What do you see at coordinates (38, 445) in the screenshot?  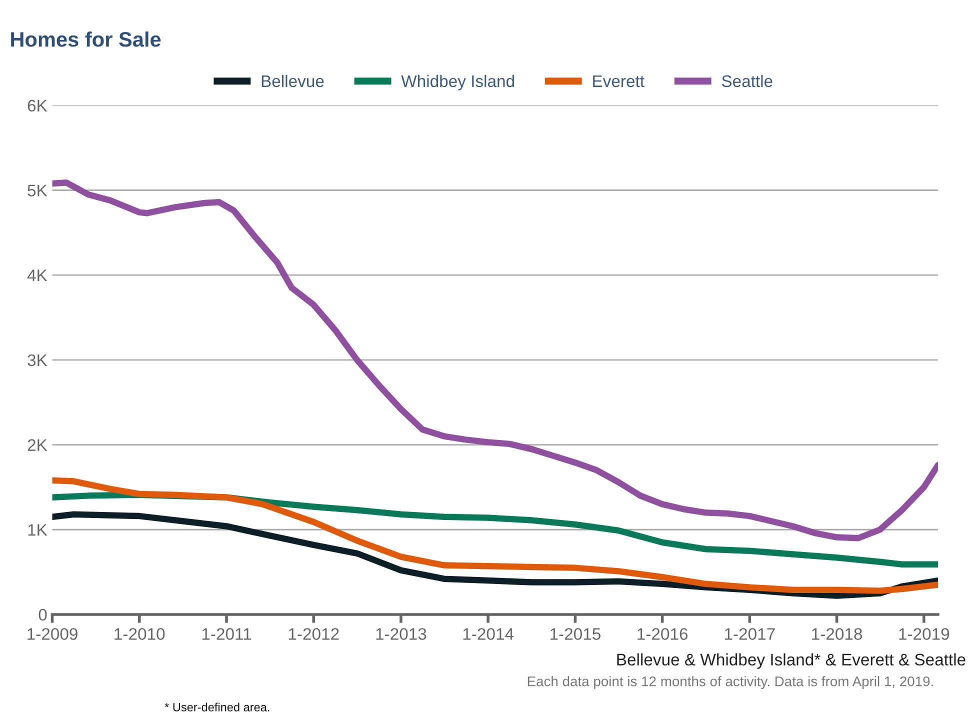 I see `y-tick-label: 2K` at bounding box center [38, 445].